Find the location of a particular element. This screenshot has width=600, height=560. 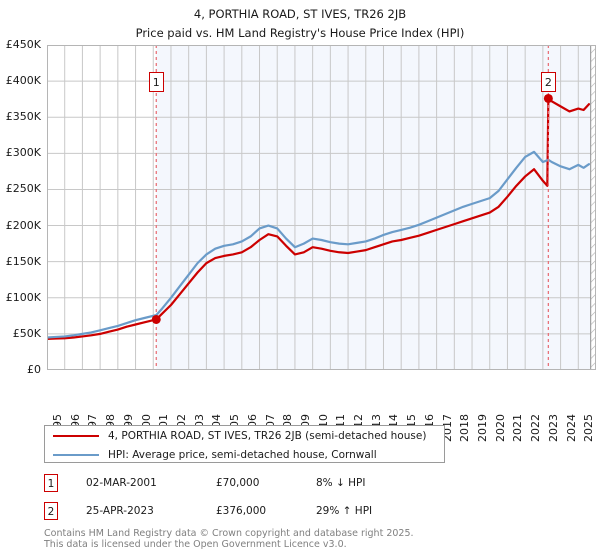

y-tick-label: £400K is located at coordinates (23, 81).